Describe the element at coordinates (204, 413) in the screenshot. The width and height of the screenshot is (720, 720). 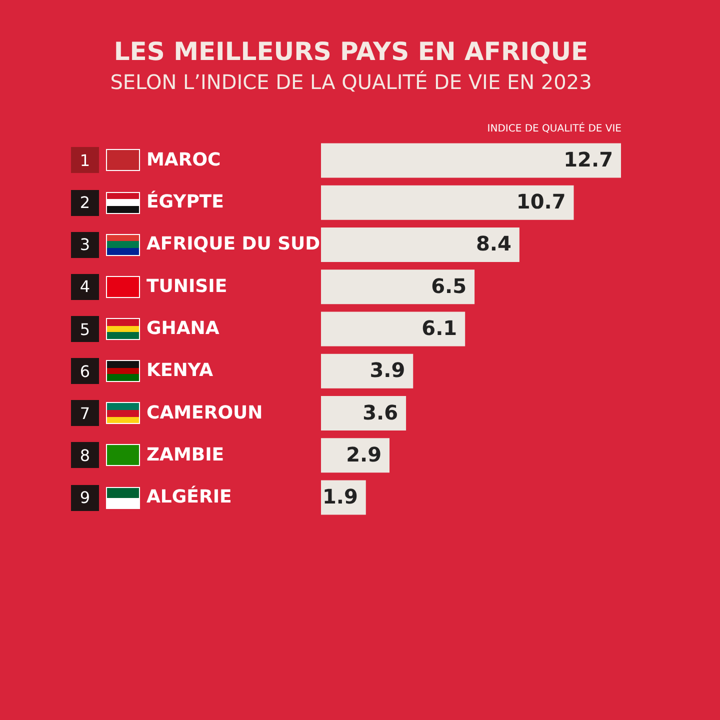
I see `y-tick-label: CAMEROUN` at that location.